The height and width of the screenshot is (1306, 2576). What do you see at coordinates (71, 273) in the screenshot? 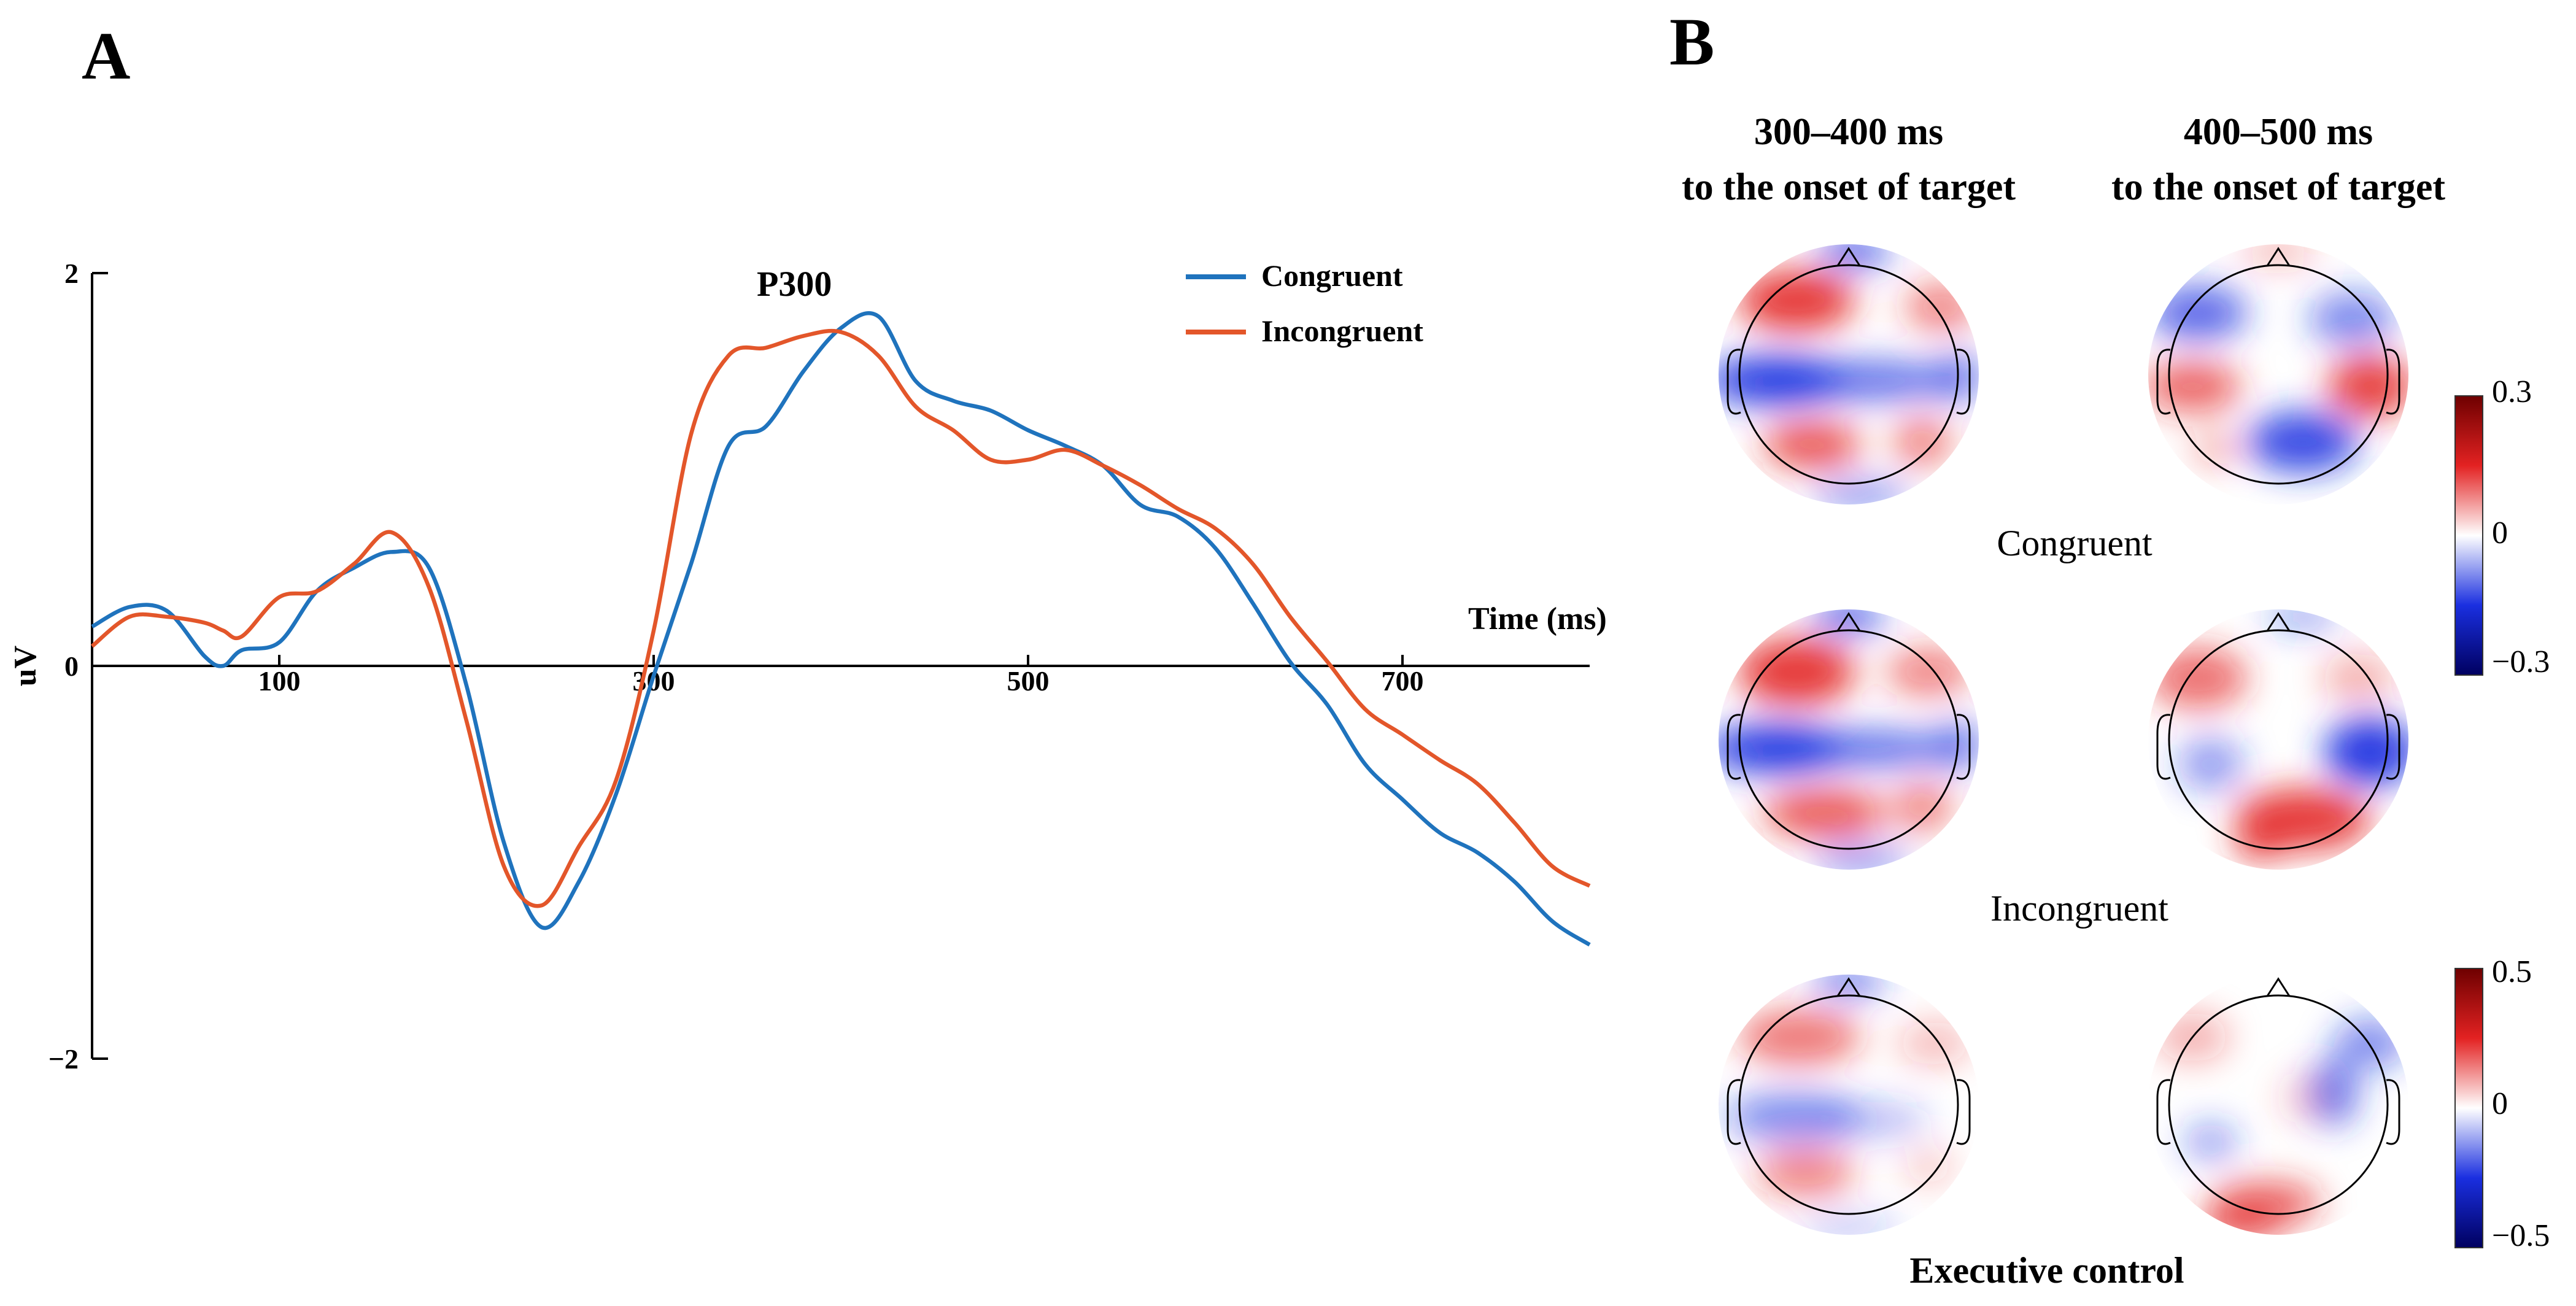
I see `y-tick-label: 2` at bounding box center [71, 273].